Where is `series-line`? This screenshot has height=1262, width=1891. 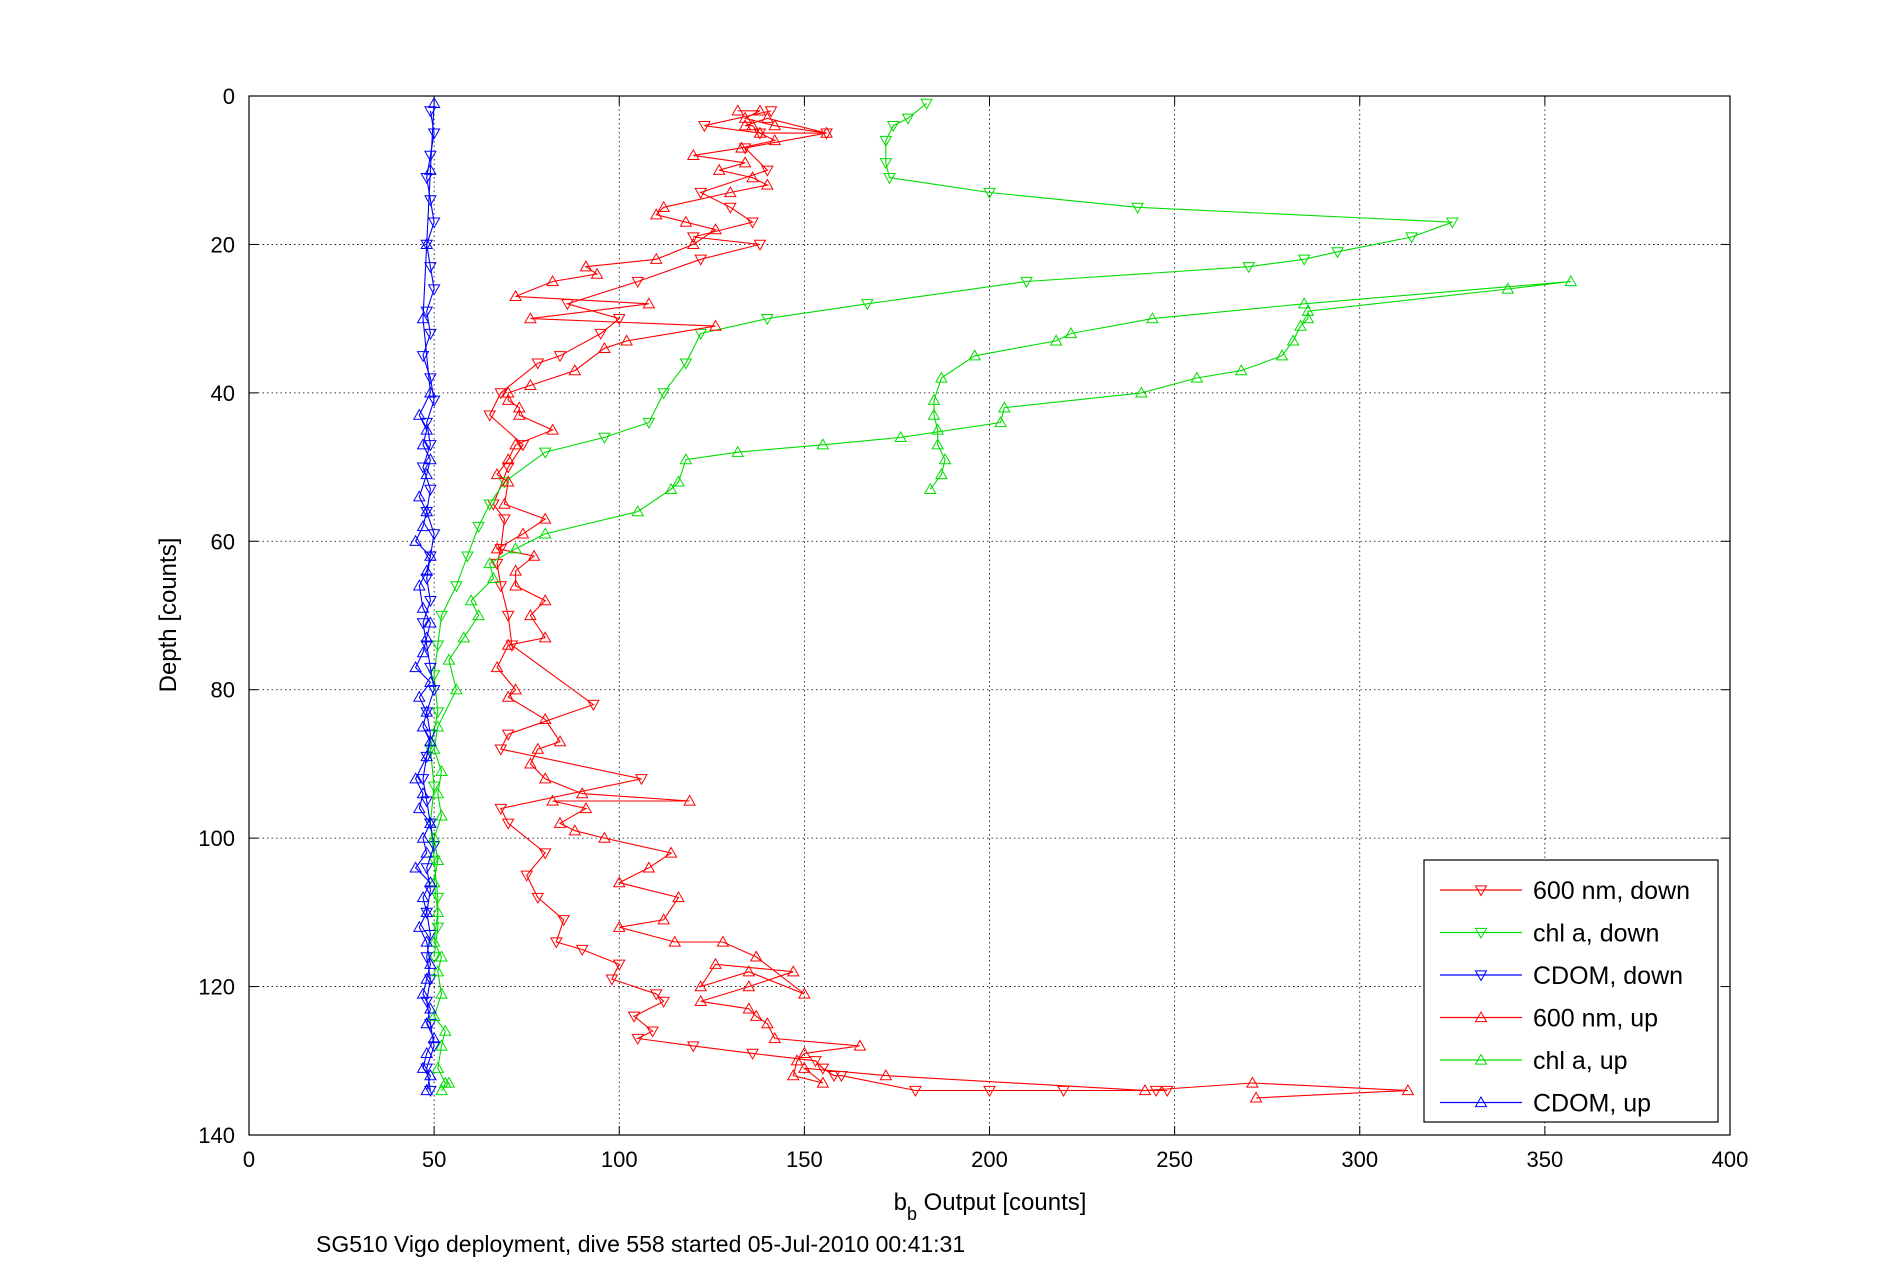
series-line is located at coordinates (428, 600).